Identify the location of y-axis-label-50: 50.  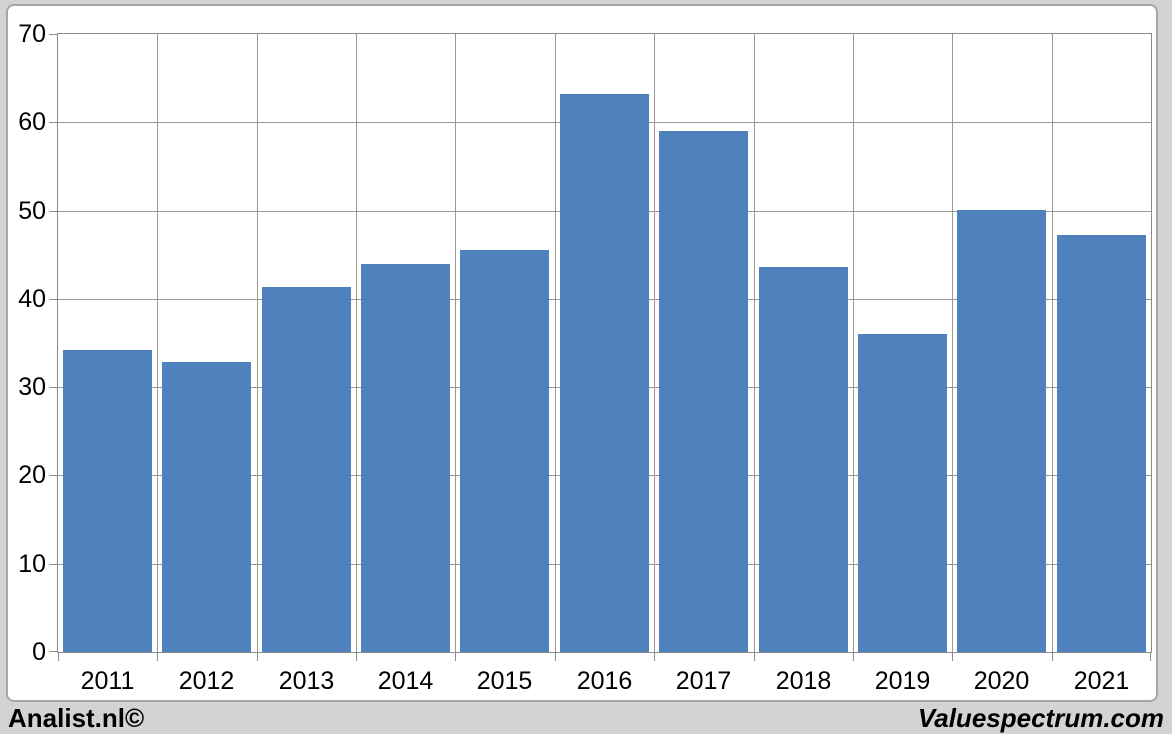
(32, 211).